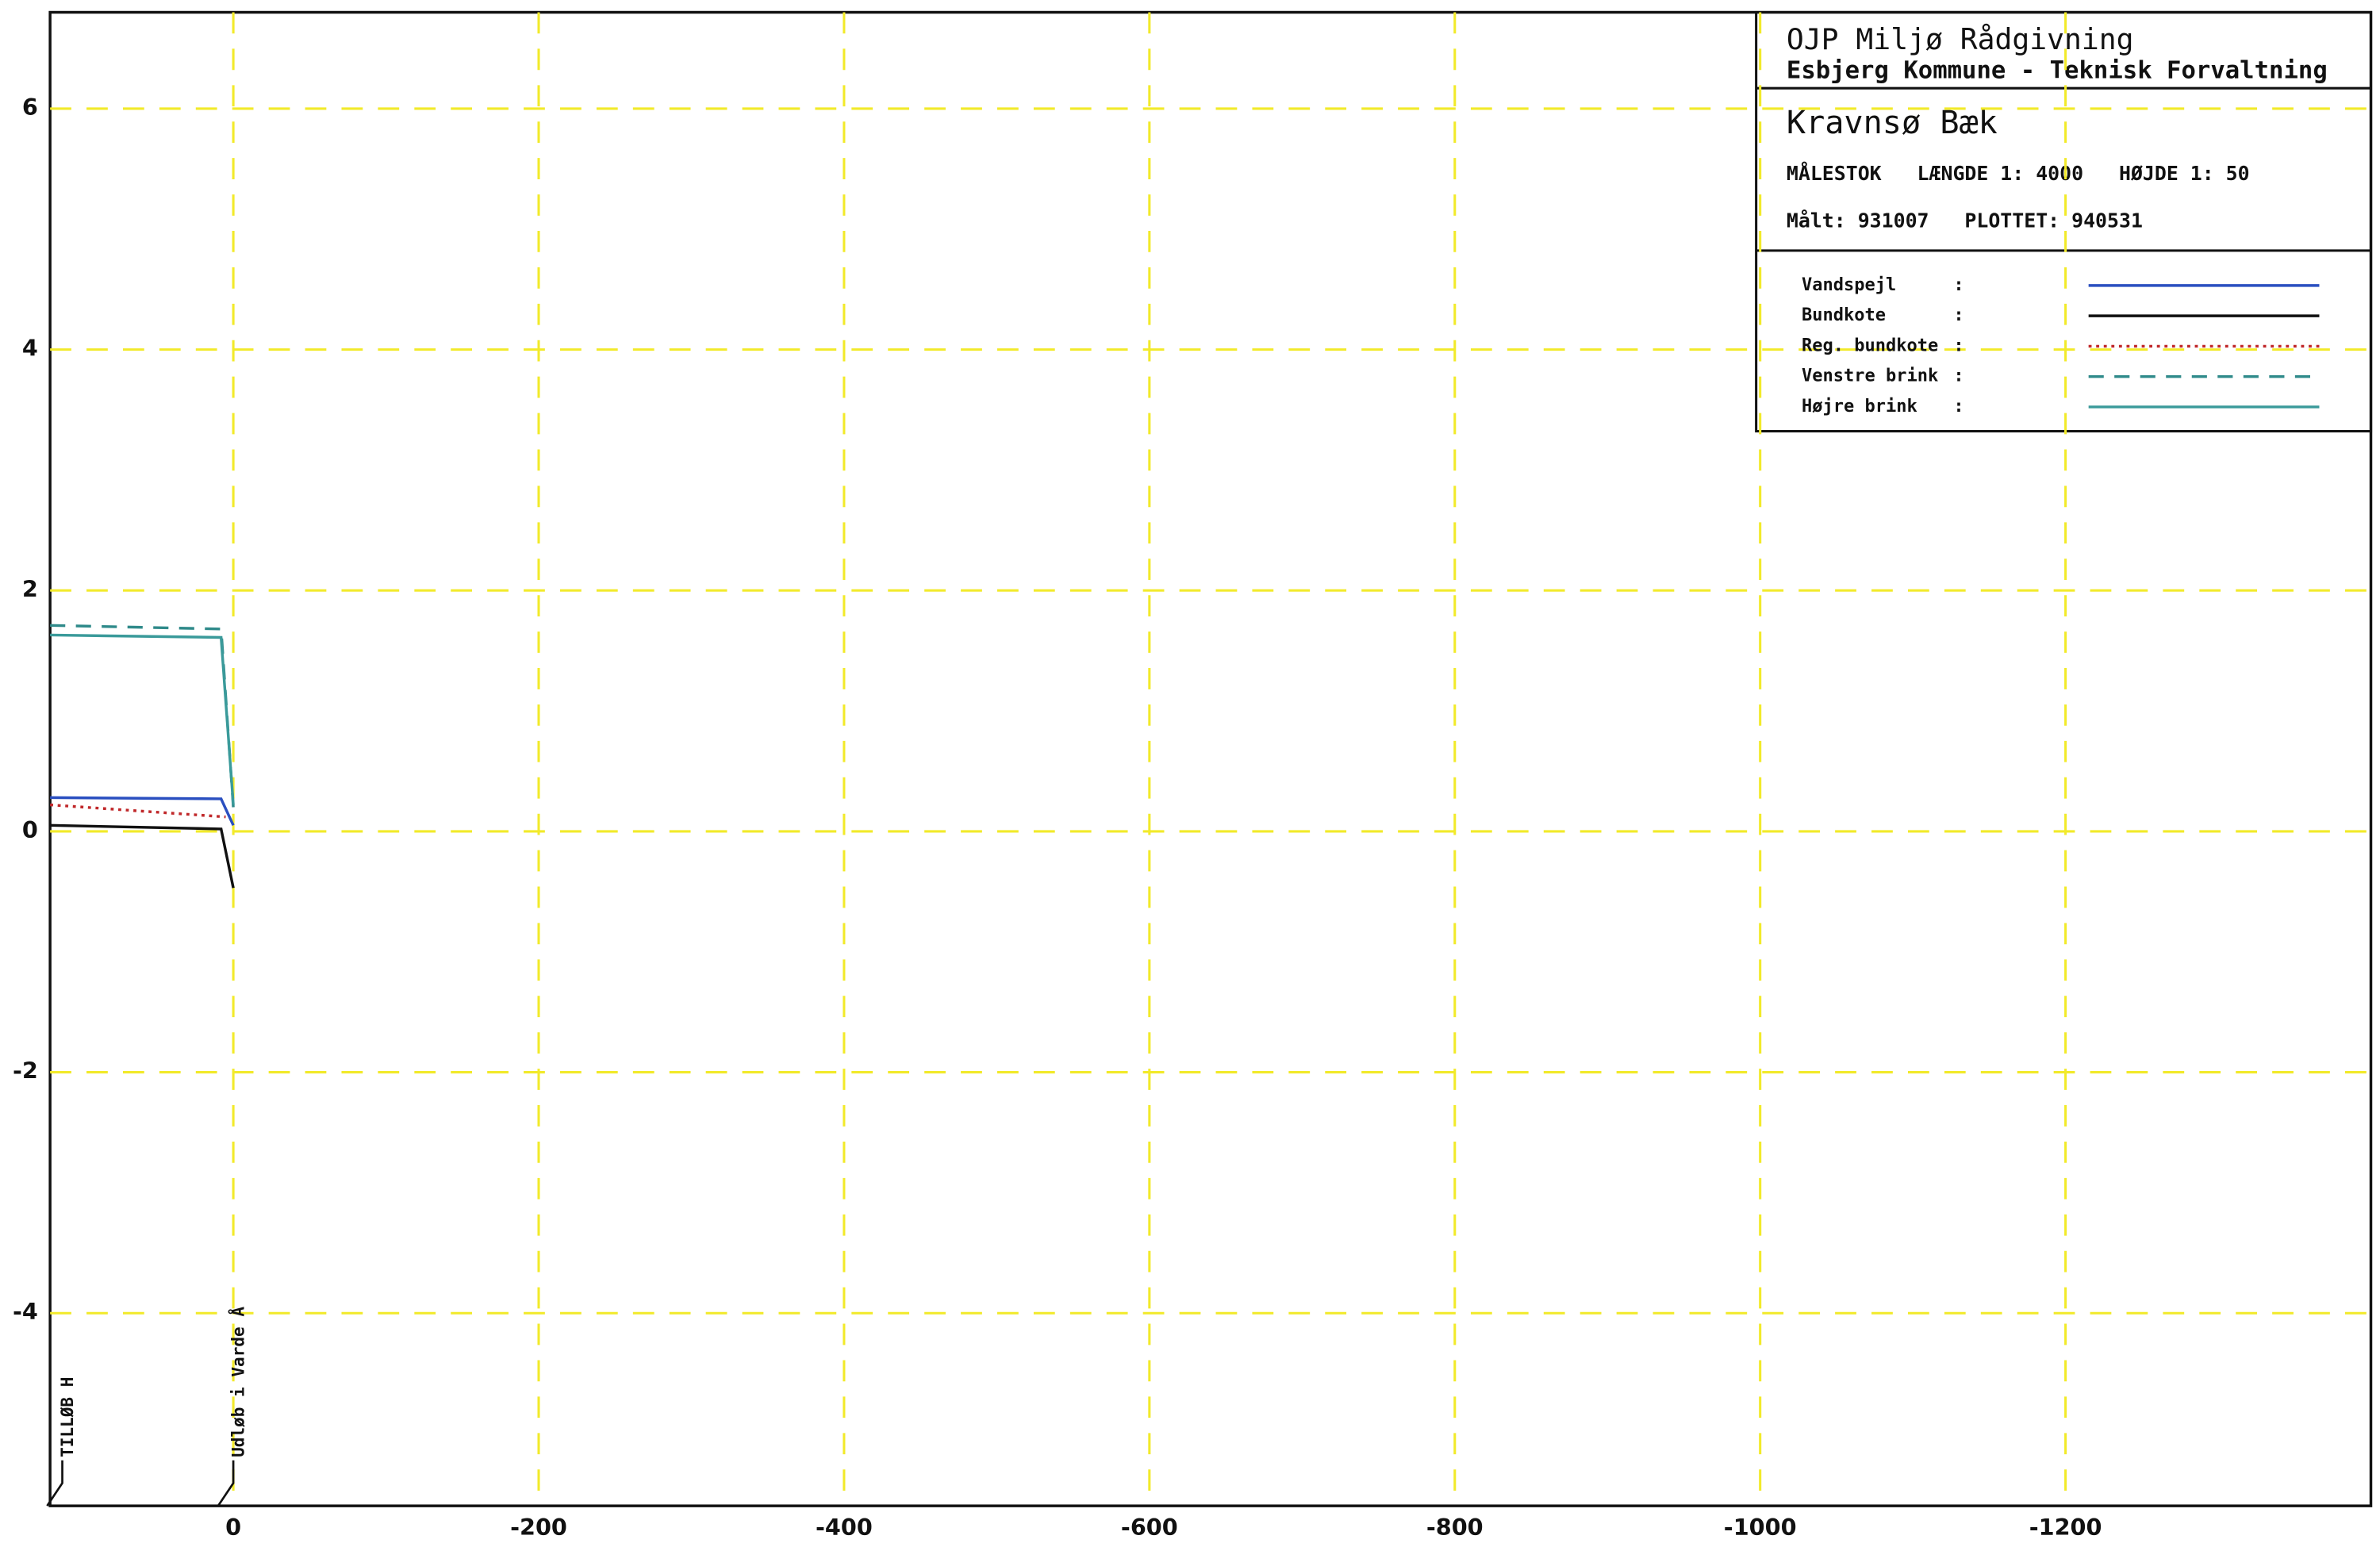  What do you see at coordinates (67, 1417) in the screenshot?
I see `annotation: TILLØB H` at bounding box center [67, 1417].